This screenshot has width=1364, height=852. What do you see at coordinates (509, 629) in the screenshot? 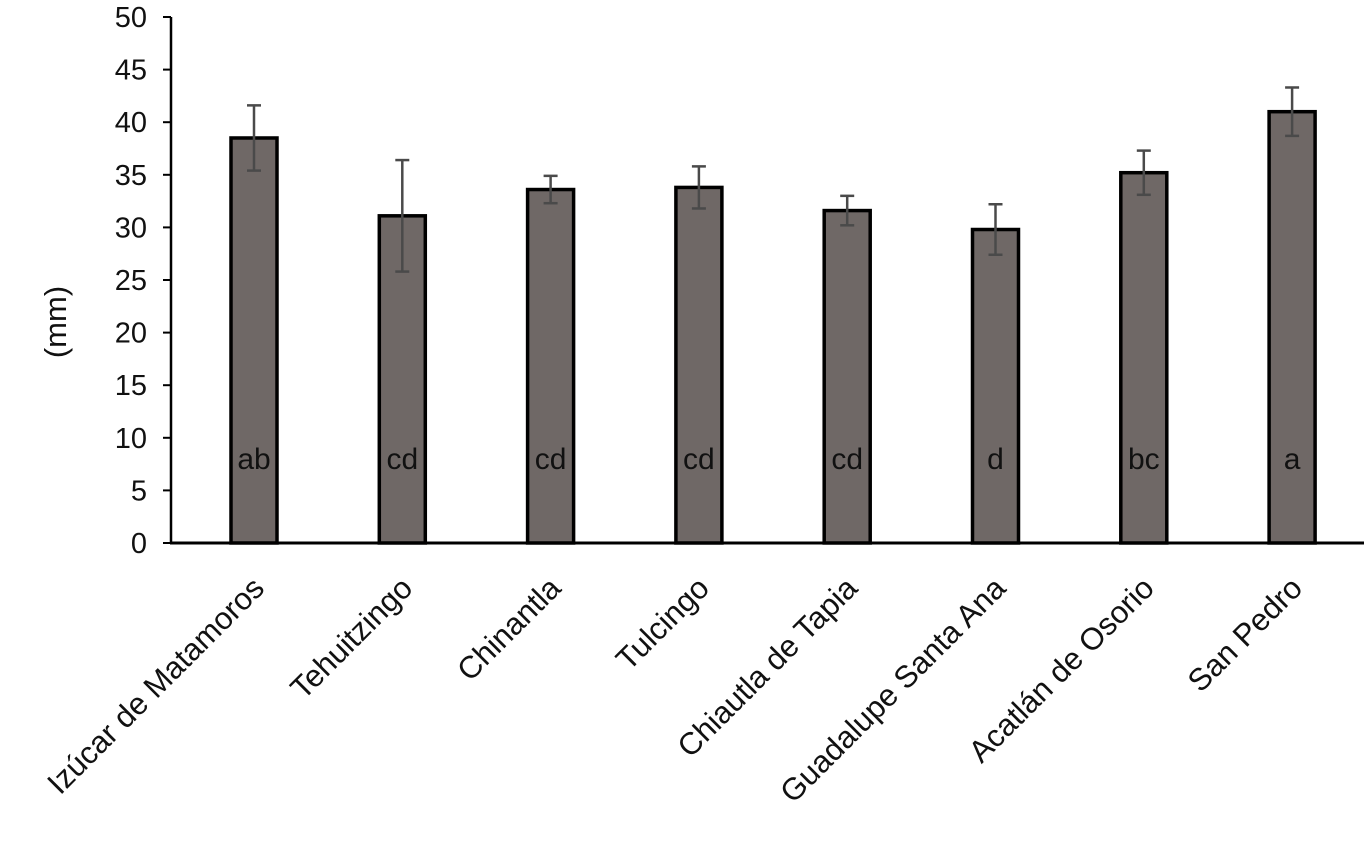
I see `x-tick-label: Chinantla` at bounding box center [509, 629].